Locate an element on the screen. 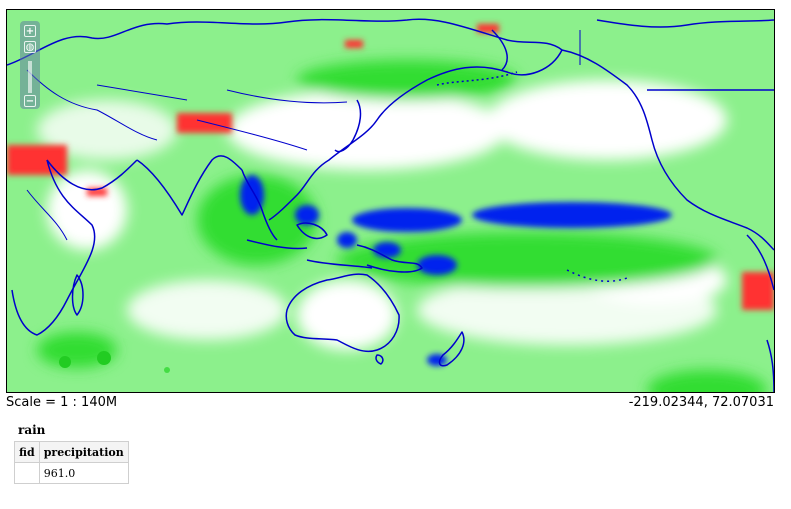 The width and height of the screenshot is (791, 509). mouse-coordinates: -219.02344, 72.07031 is located at coordinates (701, 402).